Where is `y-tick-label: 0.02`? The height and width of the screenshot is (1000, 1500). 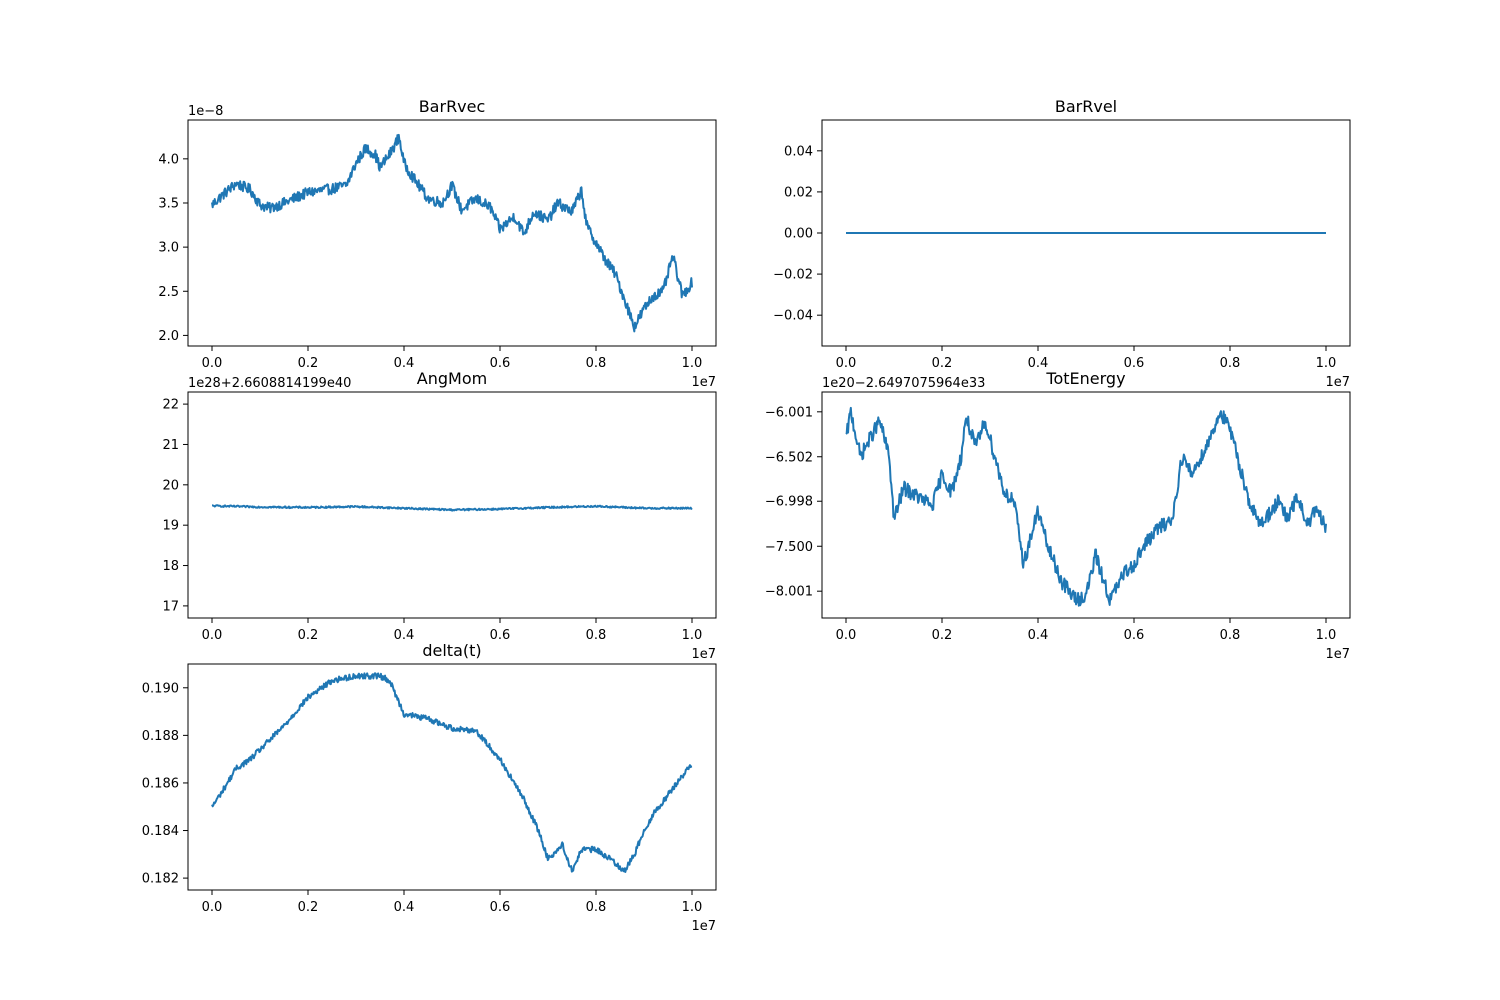
y-tick-label: 0.02 is located at coordinates (798, 192).